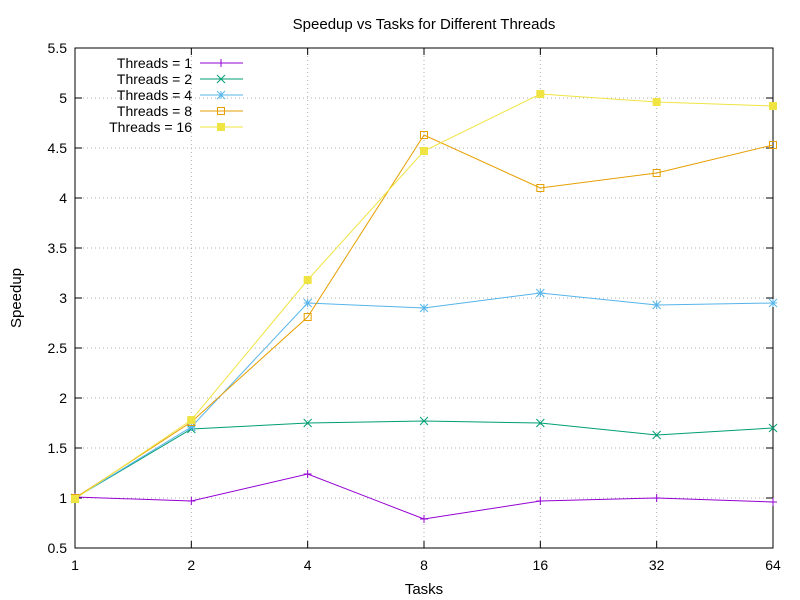 The image size is (800, 600). Describe the element at coordinates (58, 248) in the screenshot. I see `y-tick-label: 3.5` at that location.